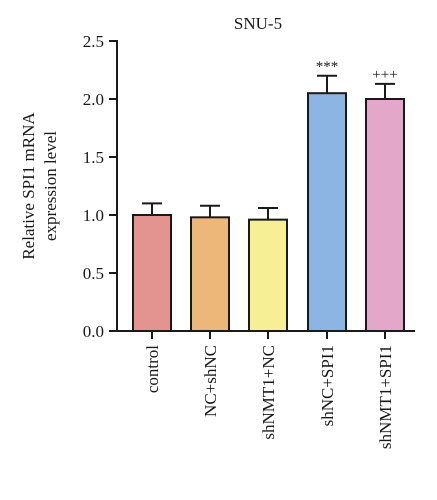 Image resolution: width=437 pixels, height=500 pixels. I want to click on error-bar-shNMT1+NC, so click(268, 213).